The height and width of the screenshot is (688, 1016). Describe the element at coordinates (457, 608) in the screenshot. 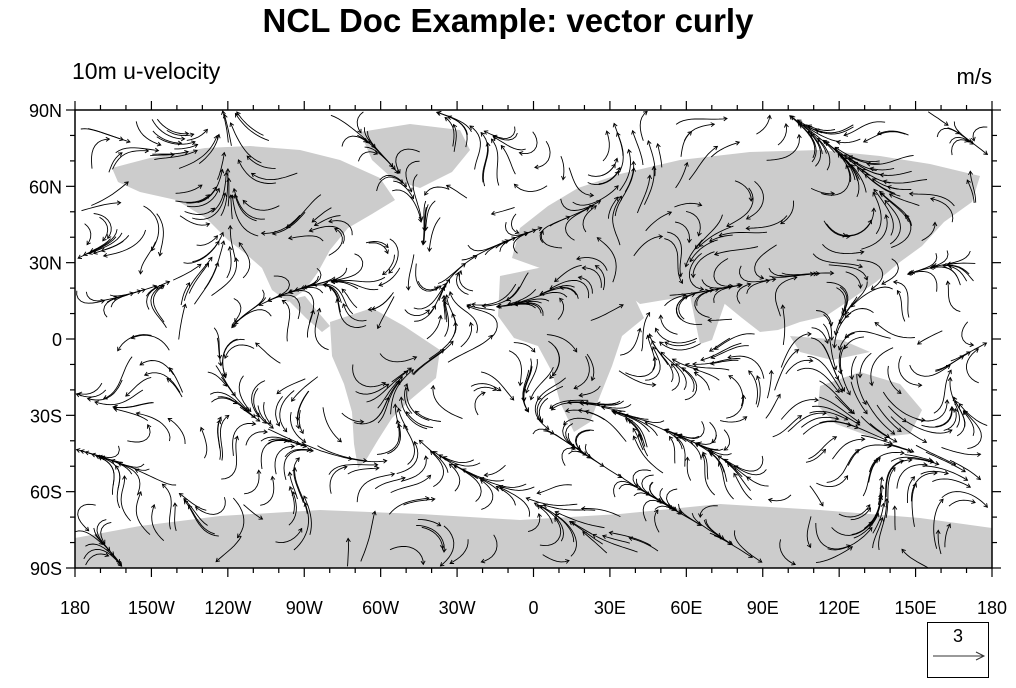

I see `x-tick-label: 30W` at that location.